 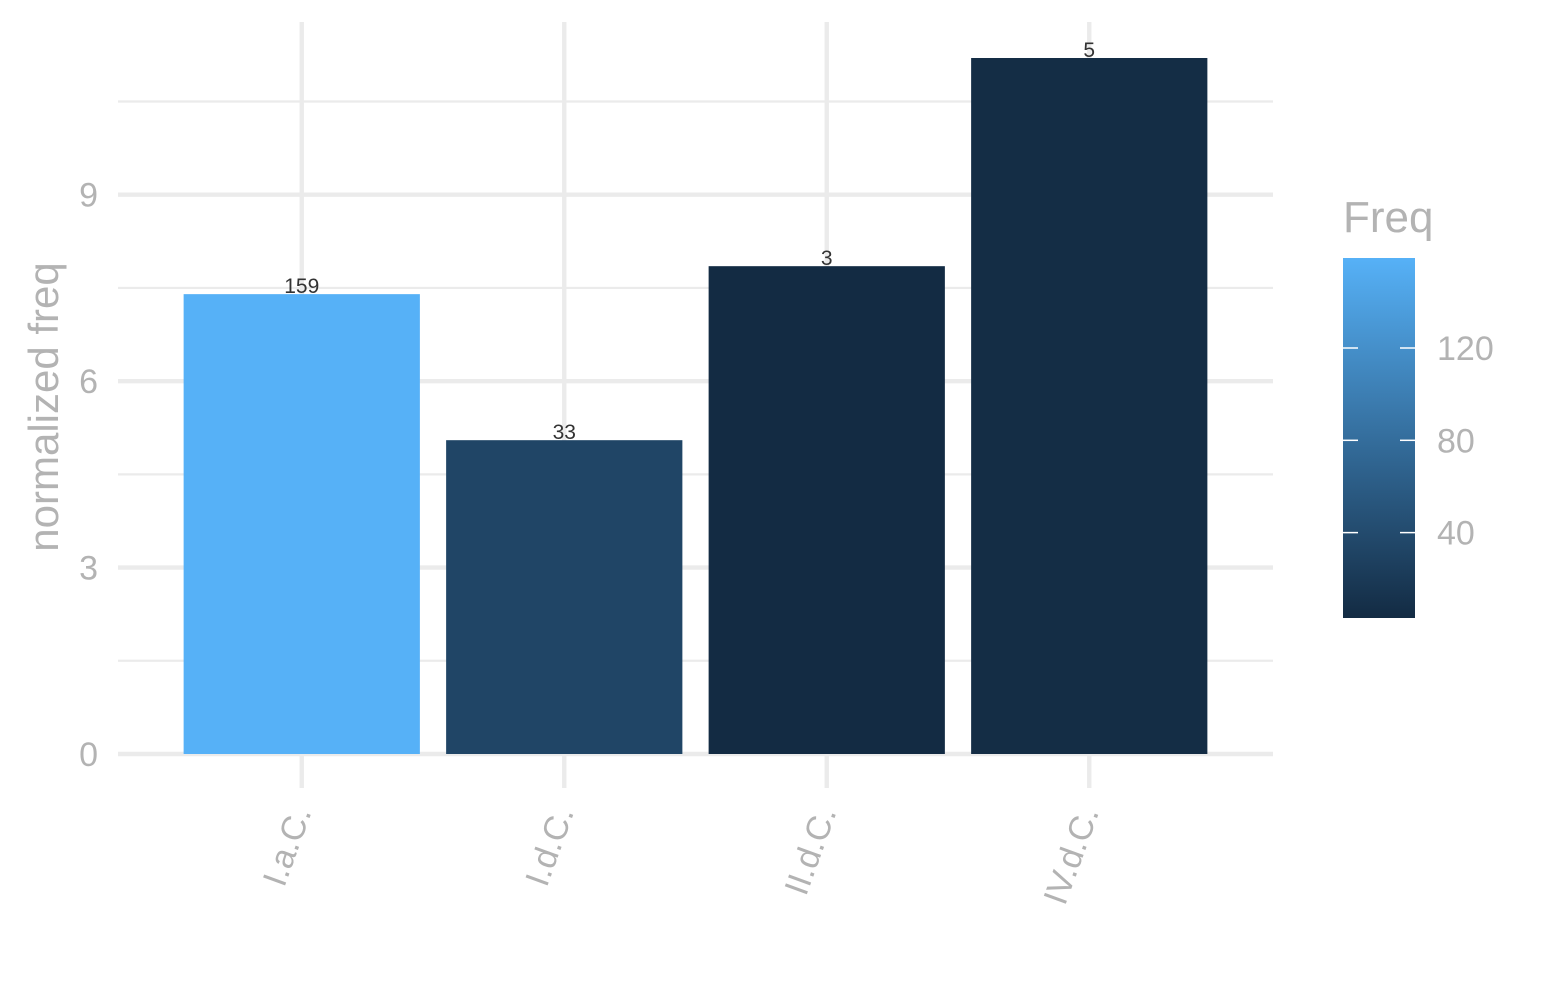 I want to click on legend-title: Freq, so click(x=1388, y=217).